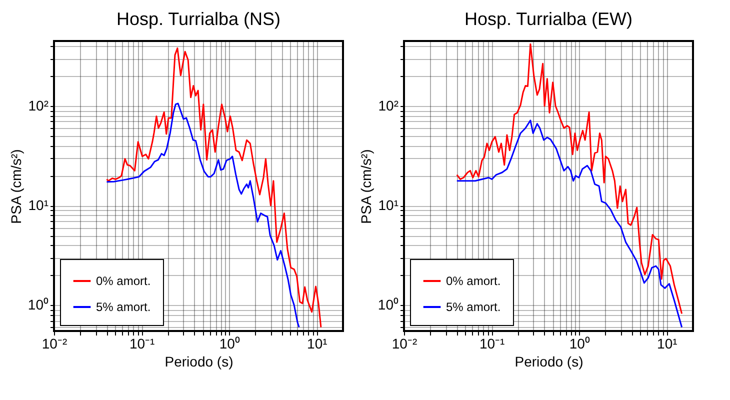  What do you see at coordinates (548, 19) in the screenshot?
I see `chart-title: Hosp. Turrialba (EW)` at bounding box center [548, 19].